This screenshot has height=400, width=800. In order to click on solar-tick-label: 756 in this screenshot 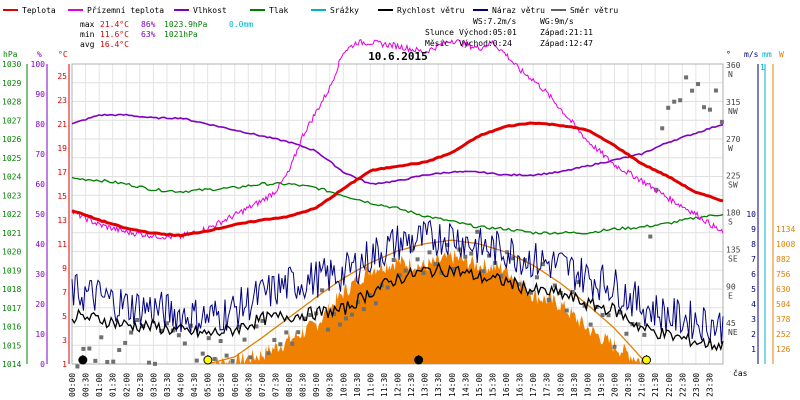, I will do `click(783, 274)`.